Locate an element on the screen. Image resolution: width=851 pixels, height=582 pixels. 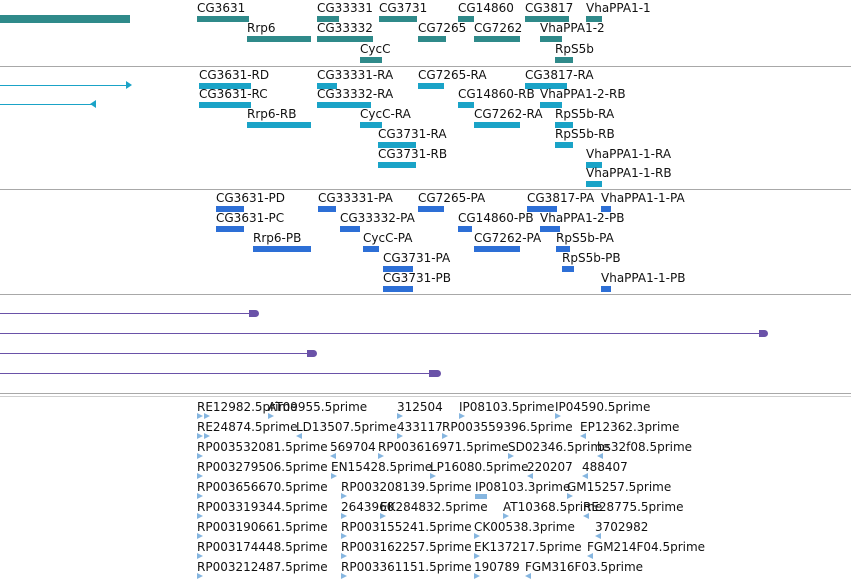
est-label: IP08103.3prime is located at coordinates (523, 487).